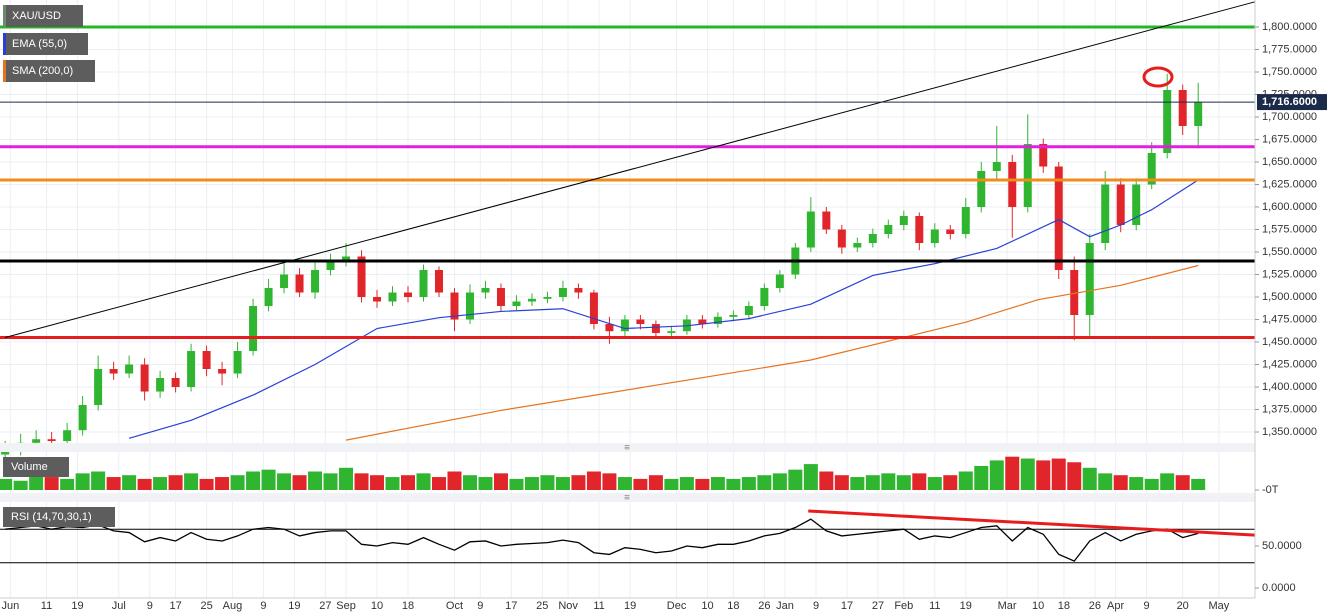  Describe the element at coordinates (1064, 606) in the screenshot. I see `x-tick-label: 18` at that location.